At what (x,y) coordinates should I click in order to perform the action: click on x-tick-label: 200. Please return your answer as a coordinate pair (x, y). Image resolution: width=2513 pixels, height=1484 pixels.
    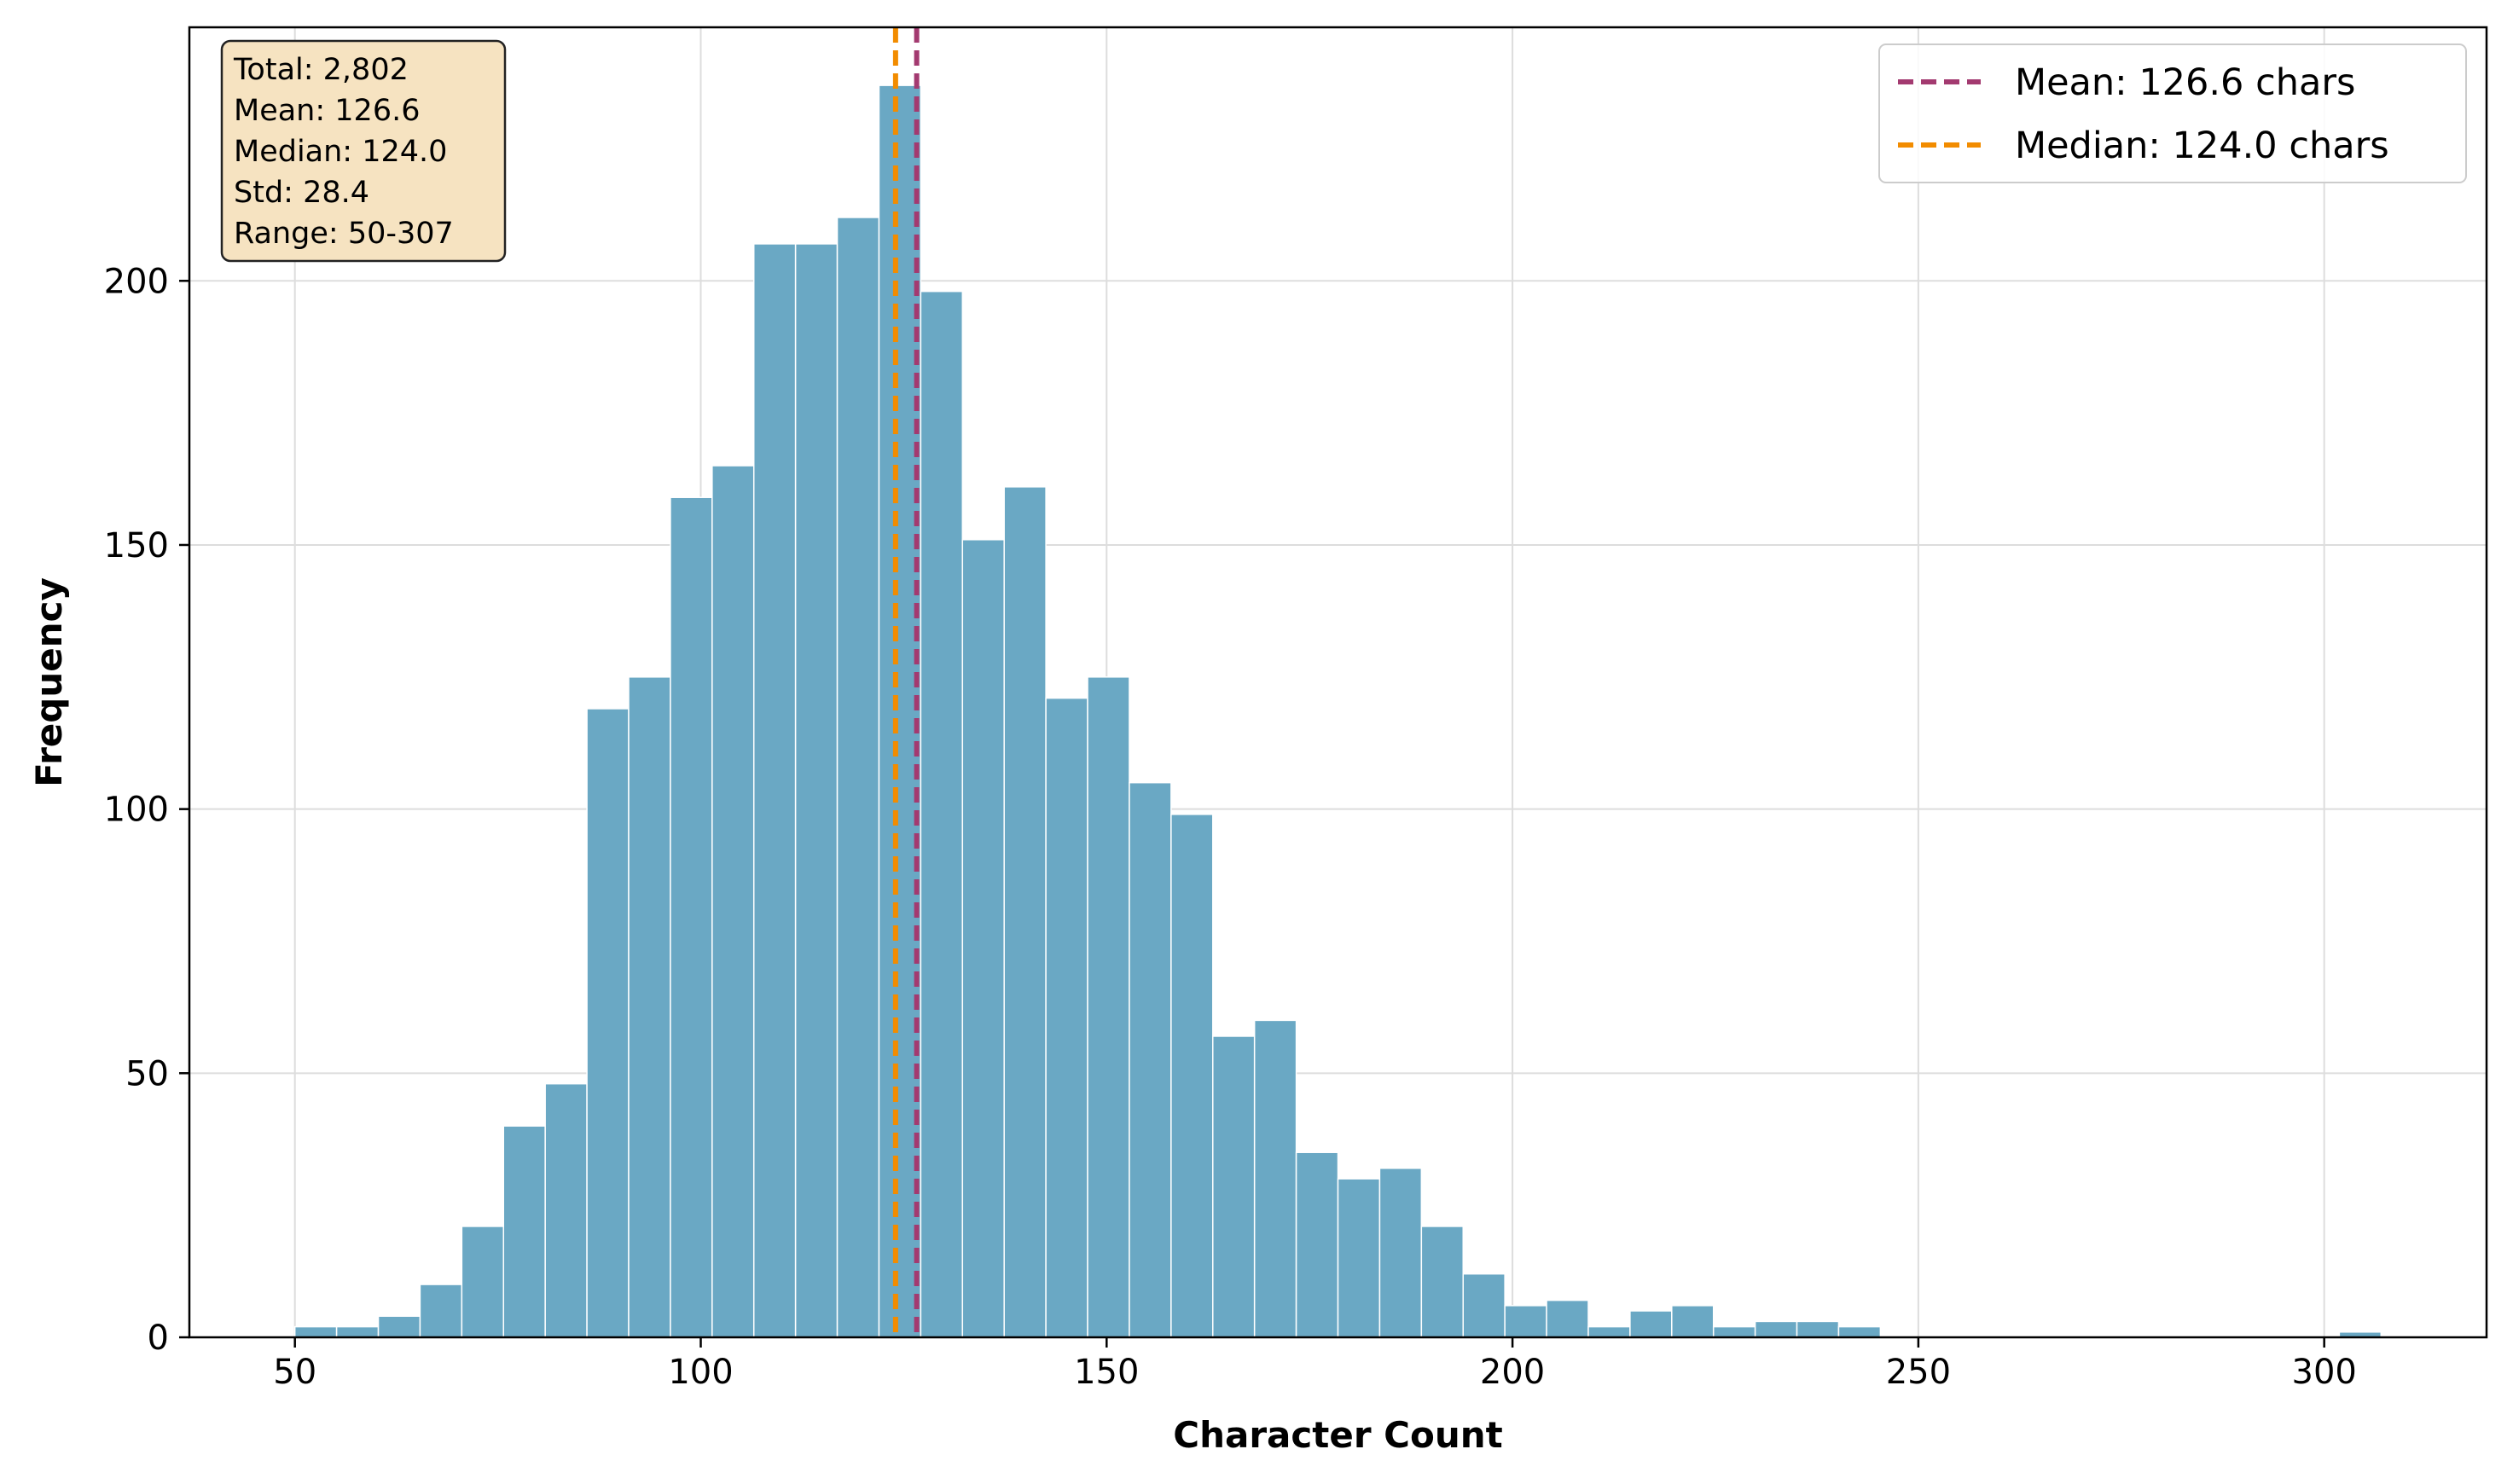
    Looking at the image, I should click on (1512, 1372).